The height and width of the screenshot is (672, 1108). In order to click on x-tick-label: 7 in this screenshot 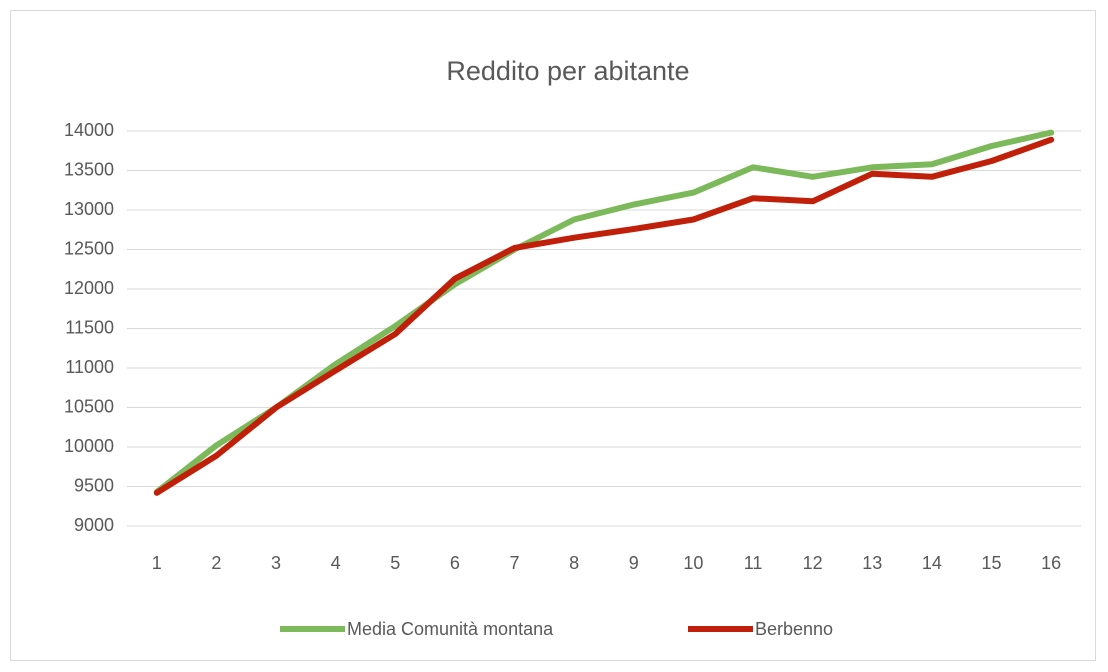, I will do `click(515, 563)`.